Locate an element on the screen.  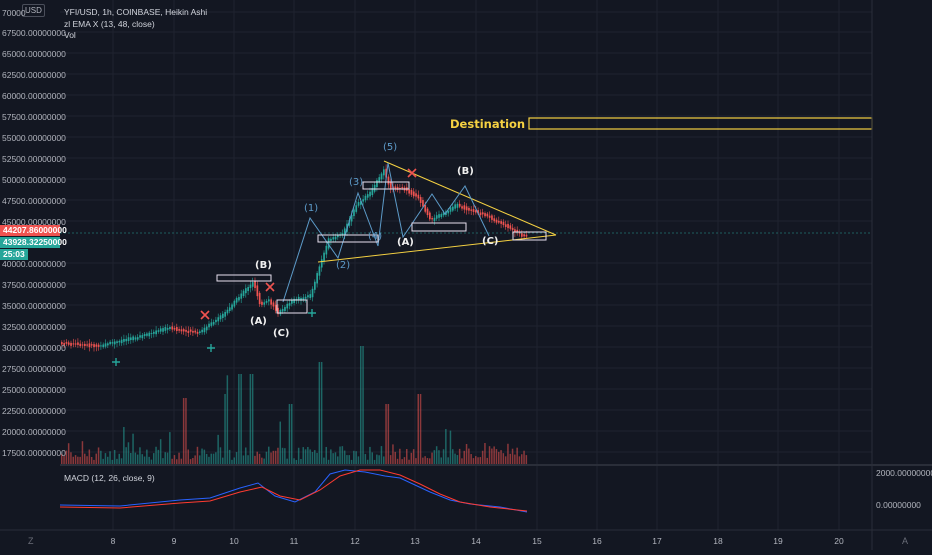
indicator-vol: Vol is located at coordinates (70, 35).